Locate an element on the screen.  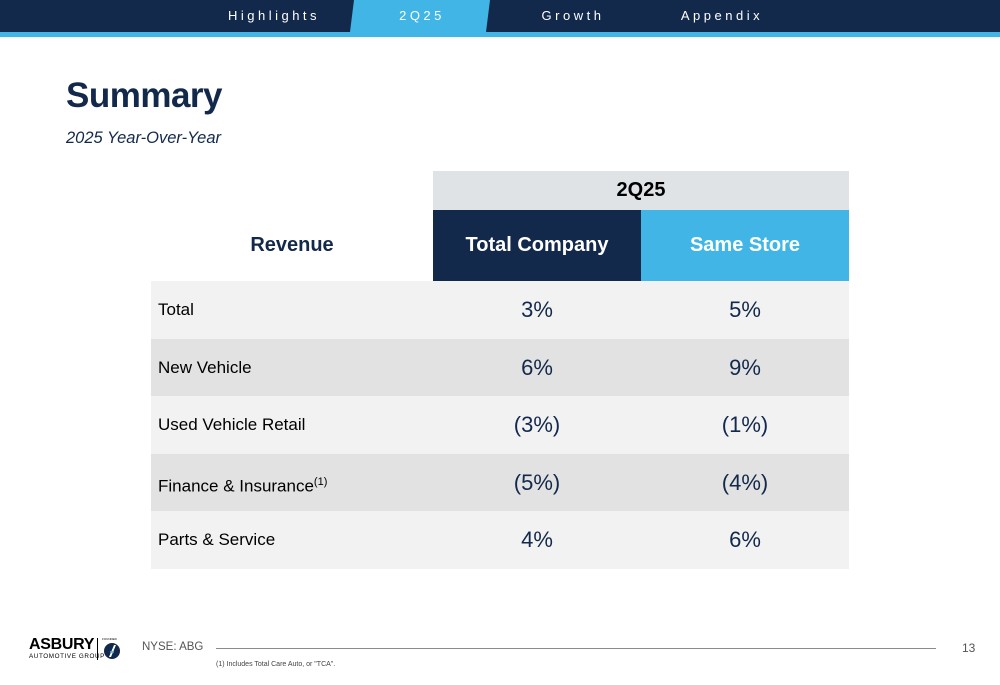
total-company-value: 3% is located at coordinates (537, 309).